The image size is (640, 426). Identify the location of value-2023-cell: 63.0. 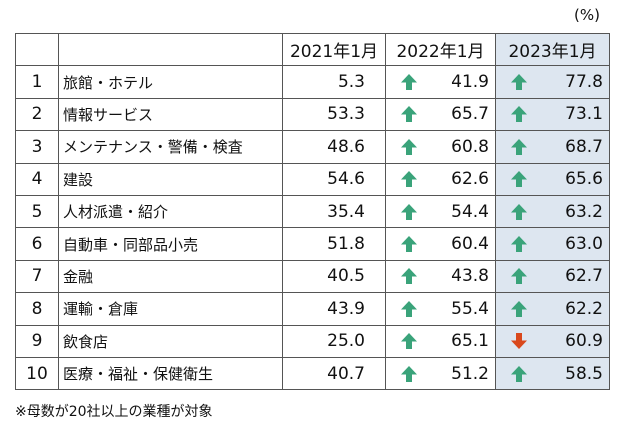
(552, 244).